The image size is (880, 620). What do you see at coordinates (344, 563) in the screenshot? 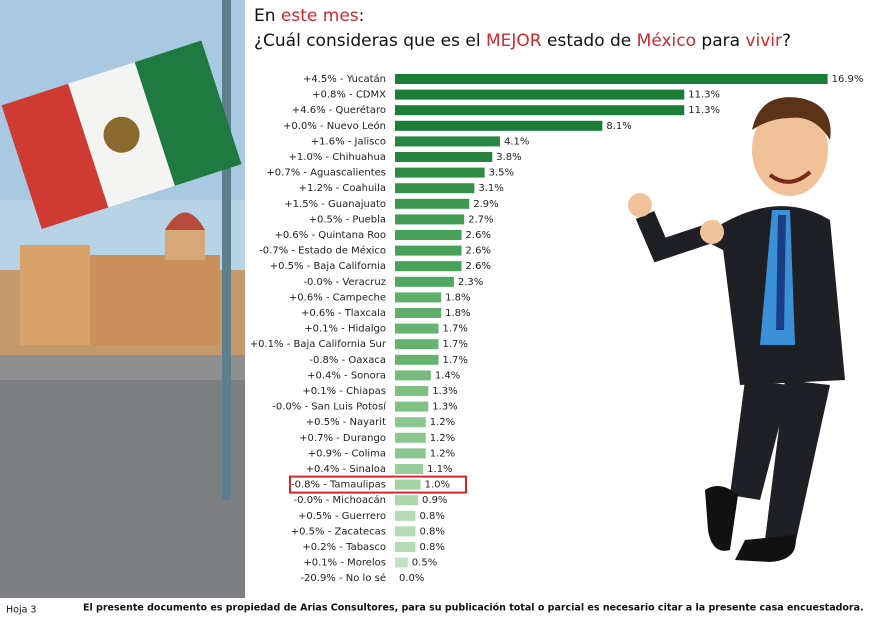
I see `category-label: +0.1% - Morelos` at bounding box center [344, 563].